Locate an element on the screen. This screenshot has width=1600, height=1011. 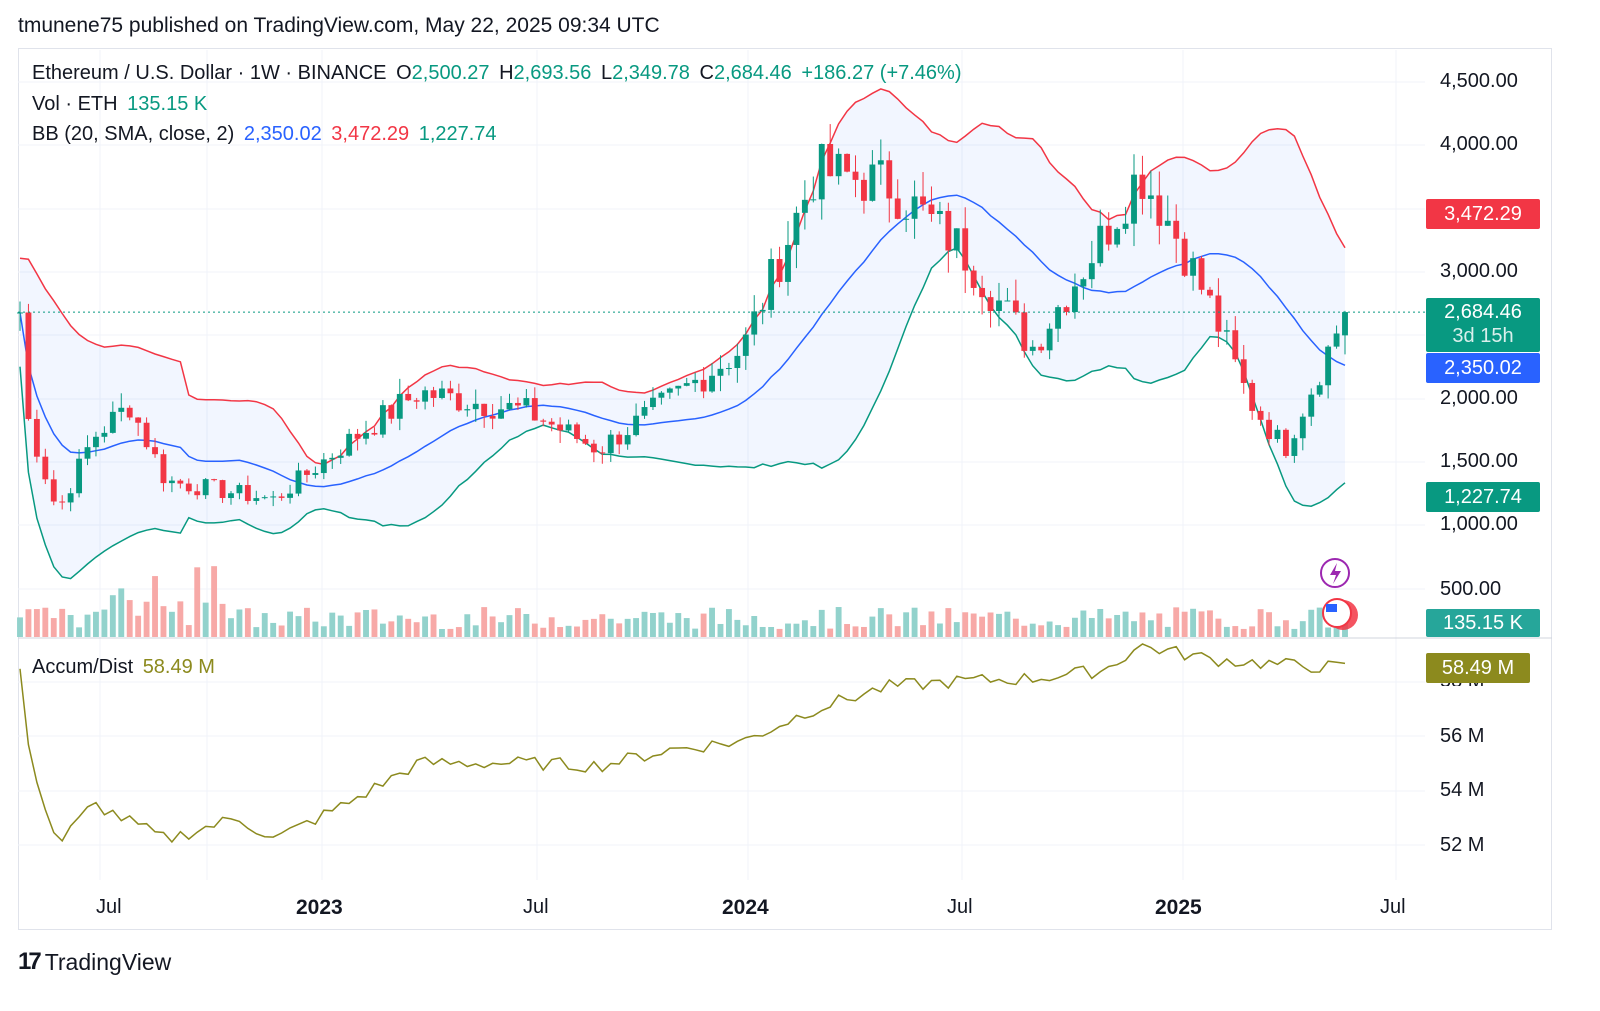
tradingview-logo: 17 TradingView is located at coordinates (94, 962).